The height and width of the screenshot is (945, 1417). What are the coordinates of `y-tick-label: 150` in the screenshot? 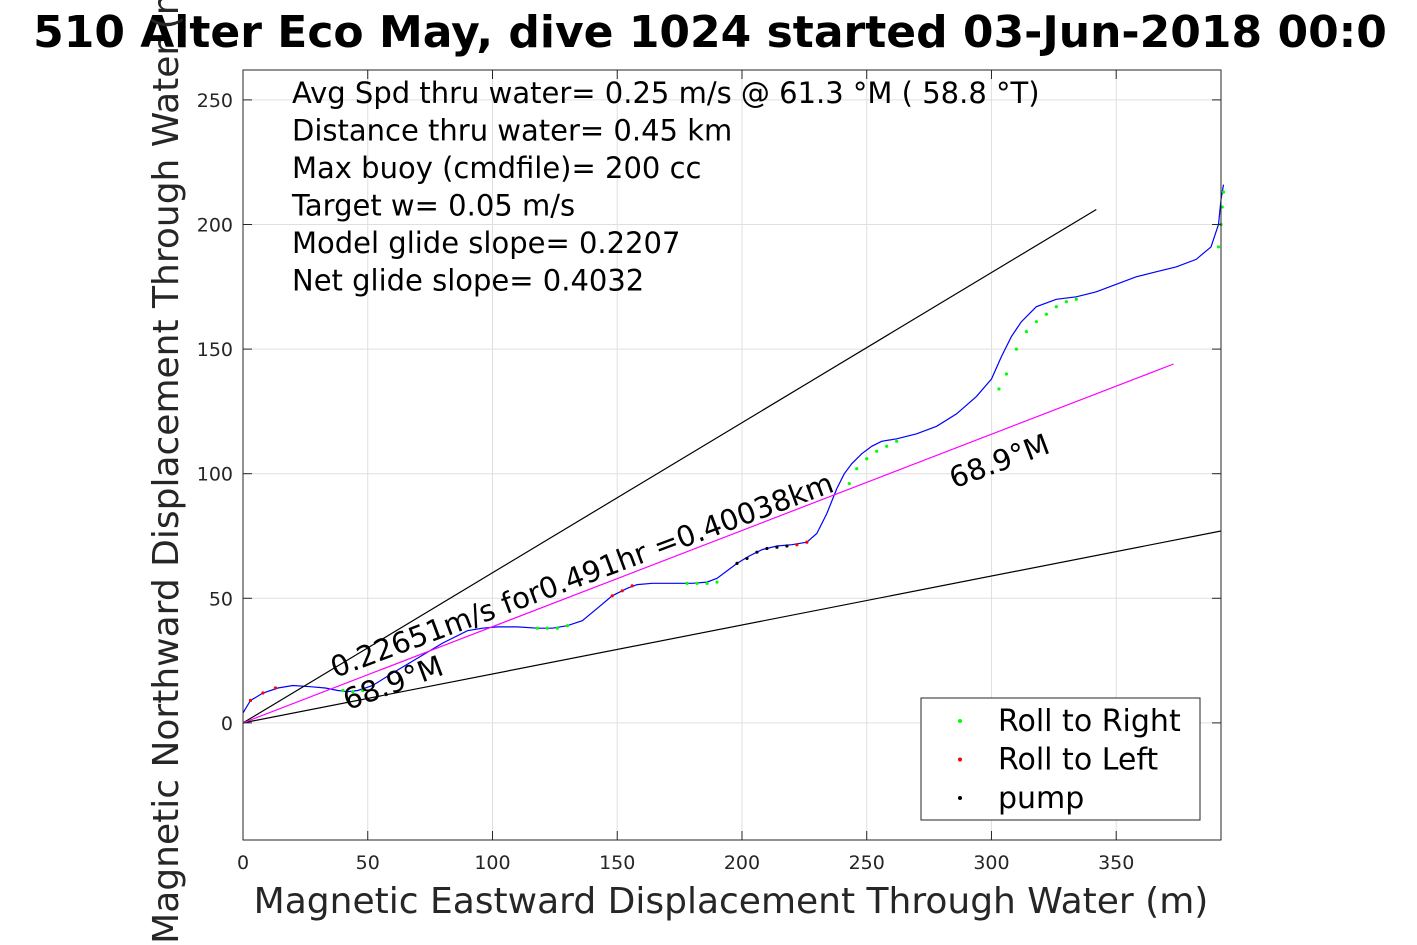 It's located at (215, 350).